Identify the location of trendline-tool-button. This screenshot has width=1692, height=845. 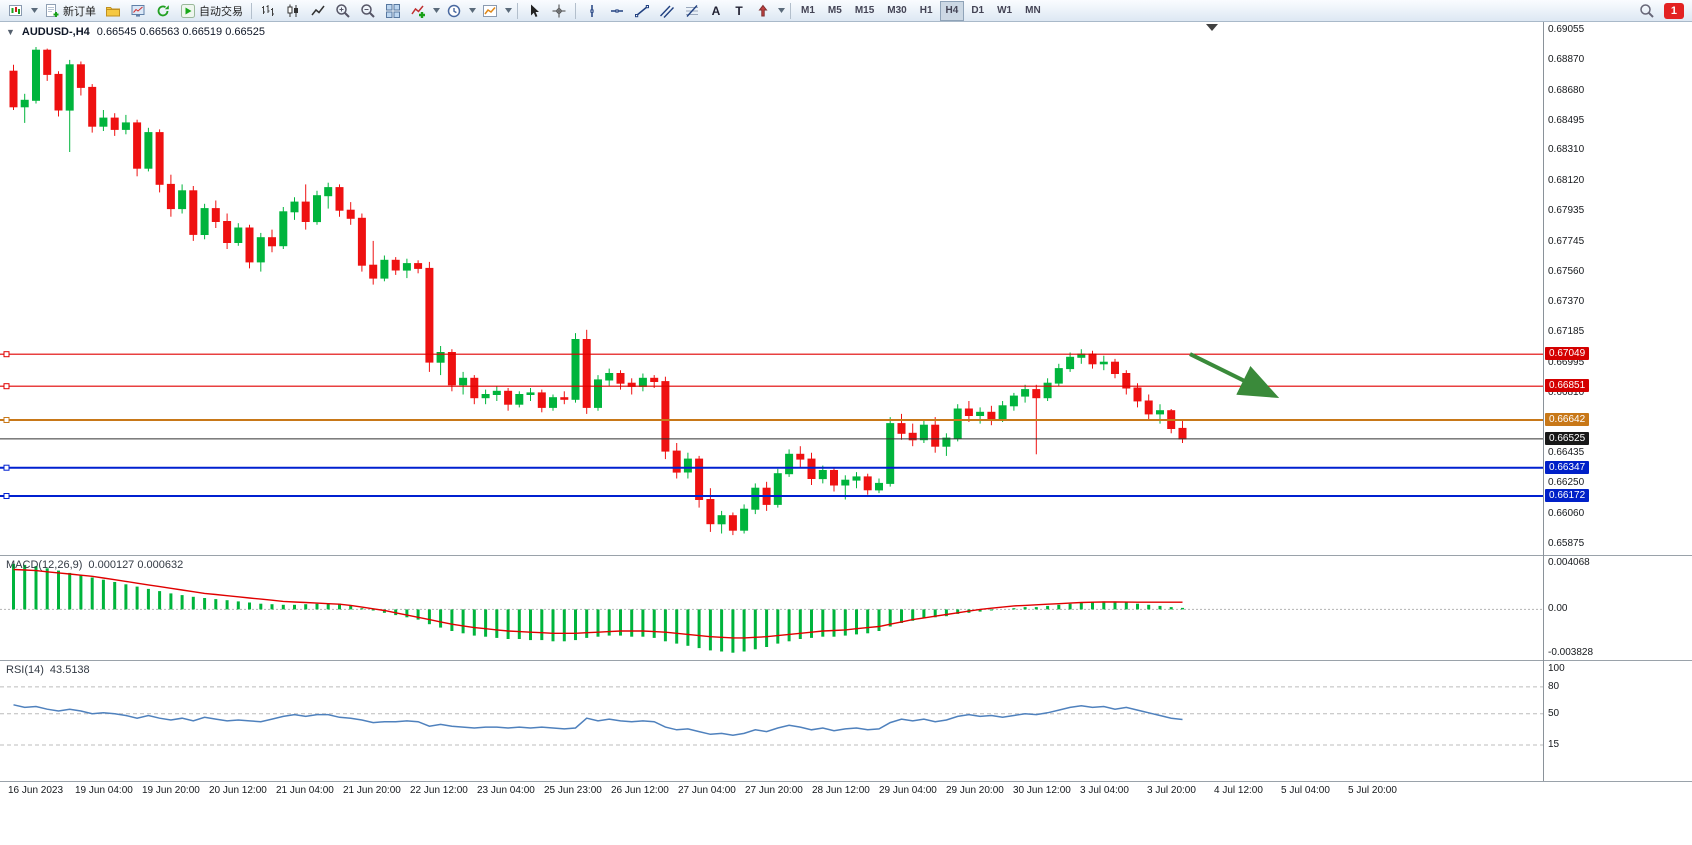
(642, 11).